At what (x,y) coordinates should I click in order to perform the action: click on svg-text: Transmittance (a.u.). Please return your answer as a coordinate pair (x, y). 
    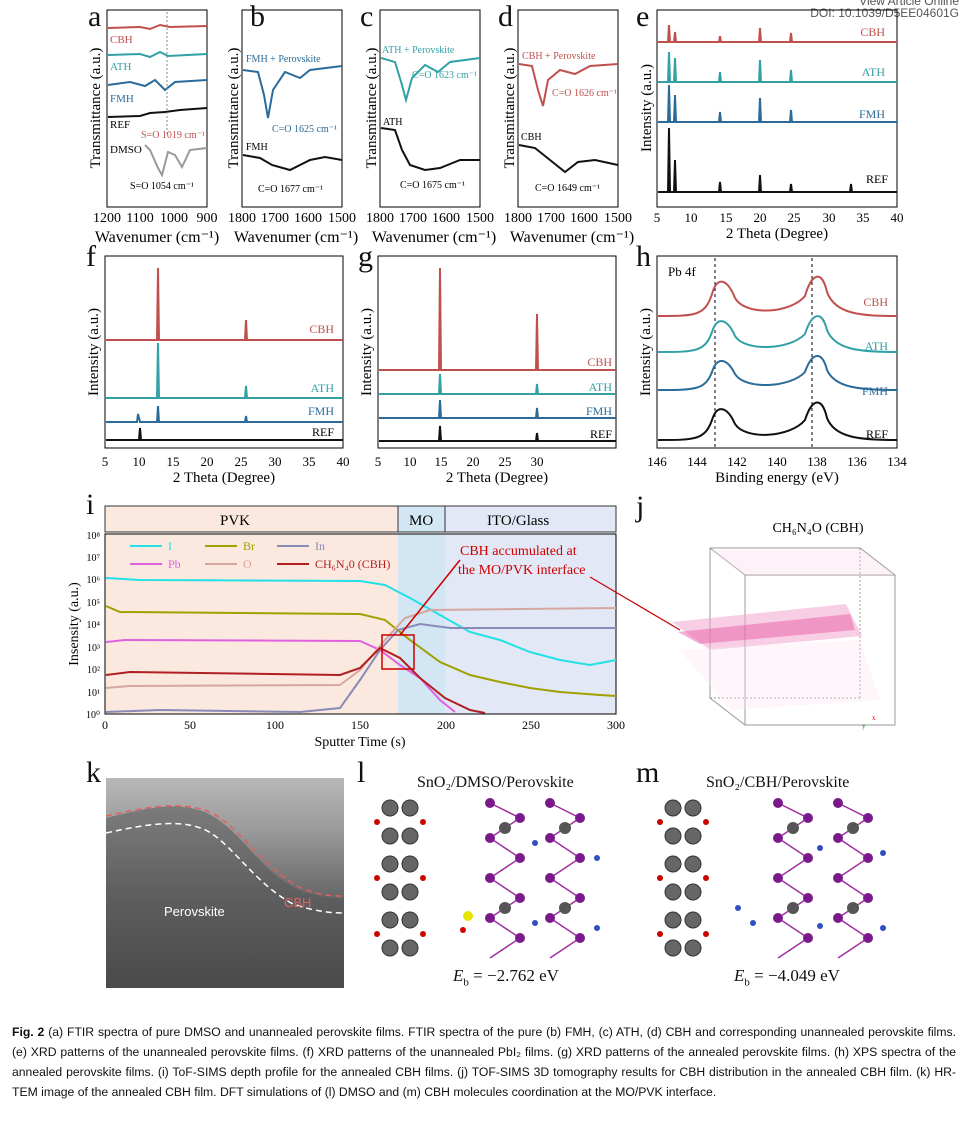
    Looking at the image, I should click on (510, 108).